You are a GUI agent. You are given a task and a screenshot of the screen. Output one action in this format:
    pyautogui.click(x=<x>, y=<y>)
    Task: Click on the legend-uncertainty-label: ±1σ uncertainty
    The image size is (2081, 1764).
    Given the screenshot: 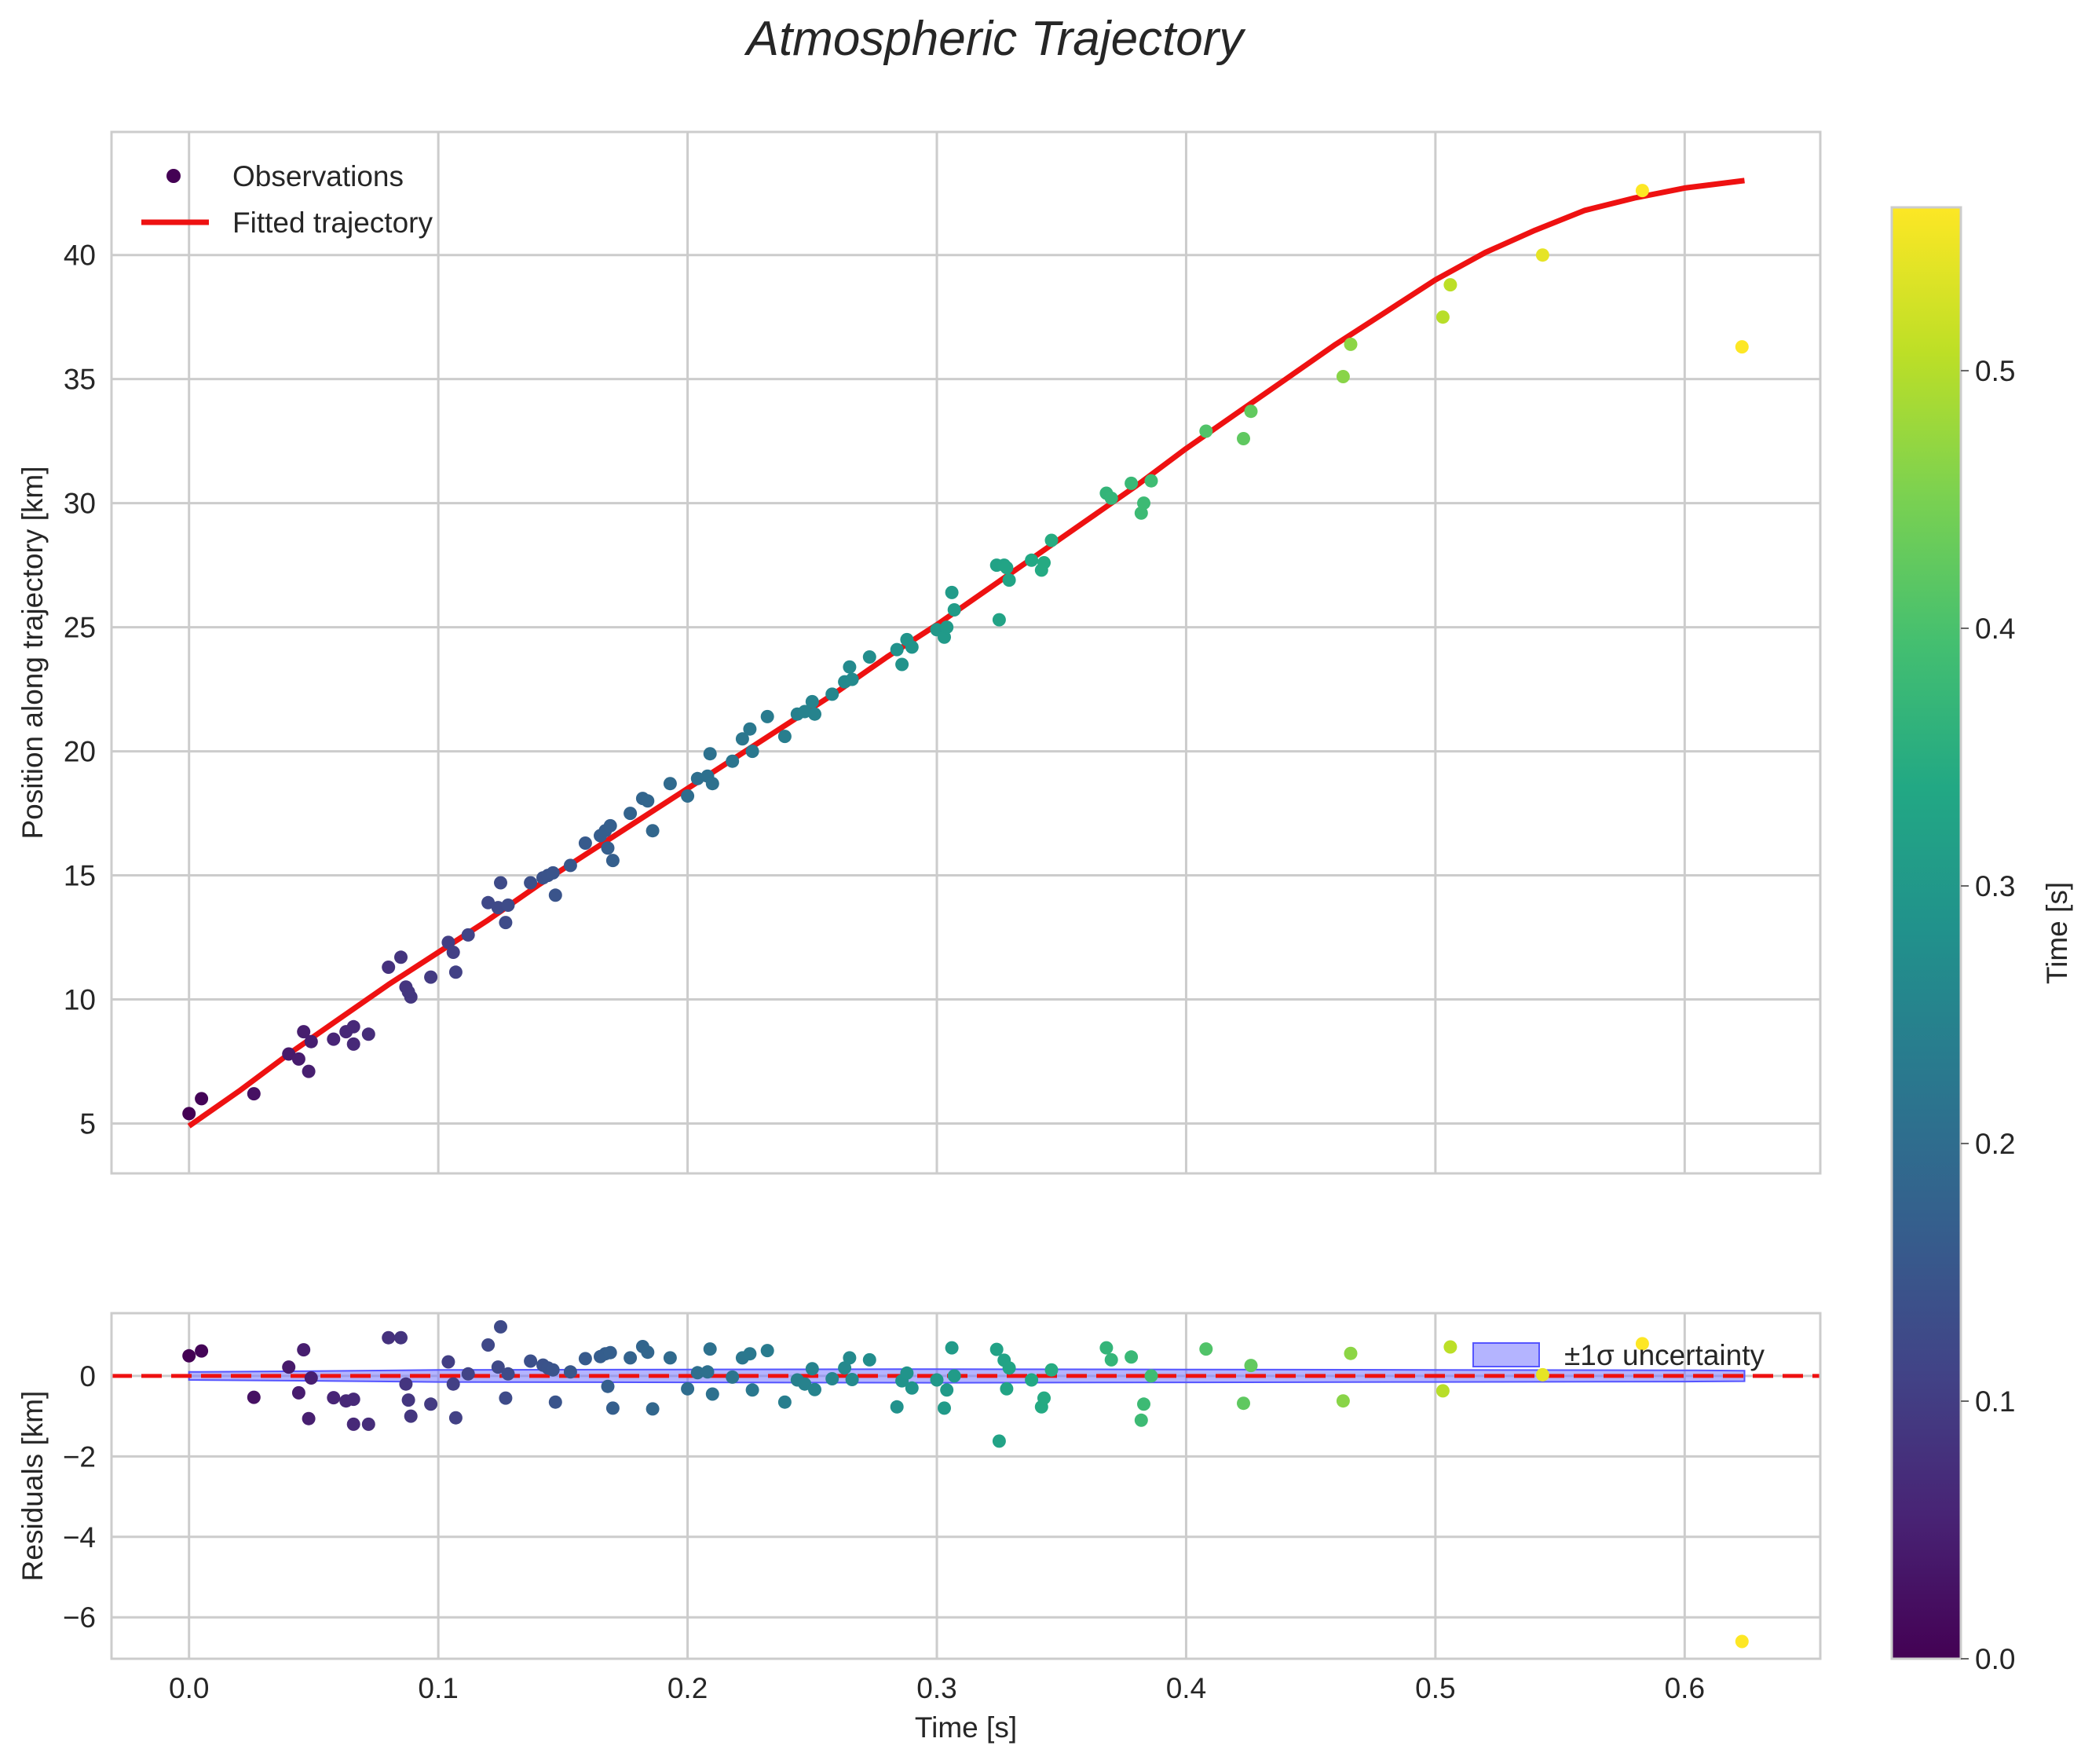 What is the action you would take?
    pyautogui.click(x=1665, y=1355)
    